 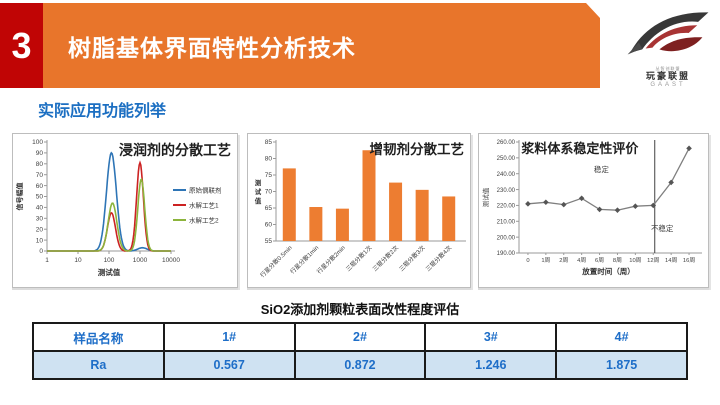 I want to click on svg-text: 85, so click(x=269, y=142).